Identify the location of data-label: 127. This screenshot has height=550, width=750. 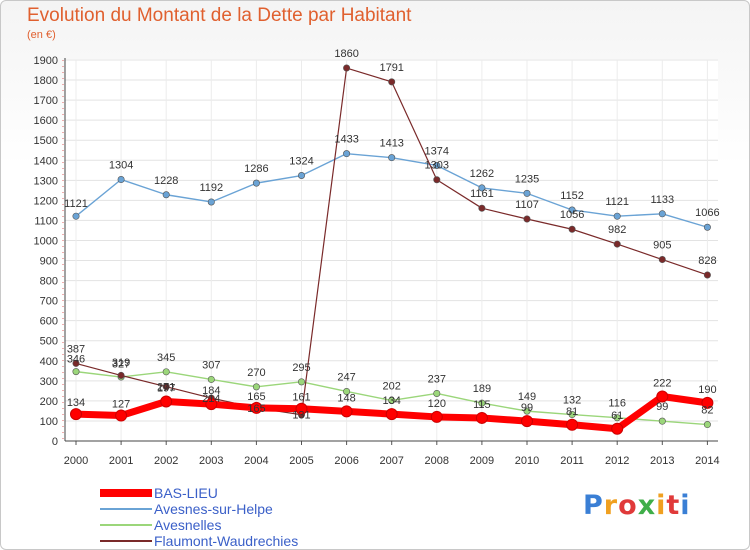
(121, 405).